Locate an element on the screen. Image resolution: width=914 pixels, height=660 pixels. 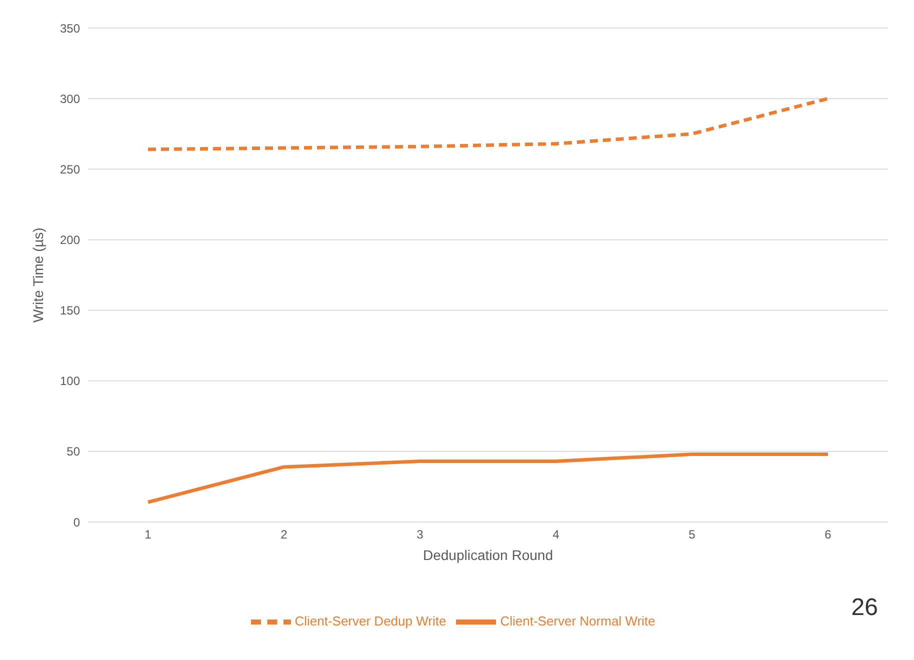
x-tick-label: 3 is located at coordinates (420, 535).